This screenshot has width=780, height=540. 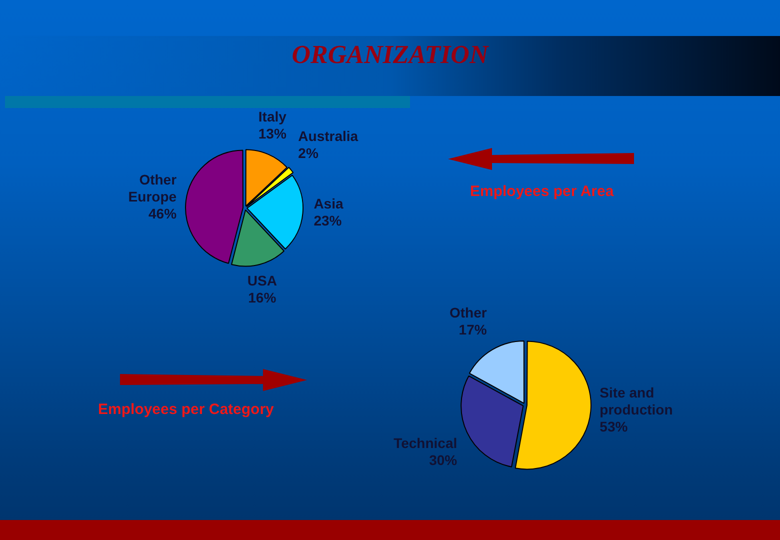 What do you see at coordinates (262, 298) in the screenshot?
I see `data-label: 16%` at bounding box center [262, 298].